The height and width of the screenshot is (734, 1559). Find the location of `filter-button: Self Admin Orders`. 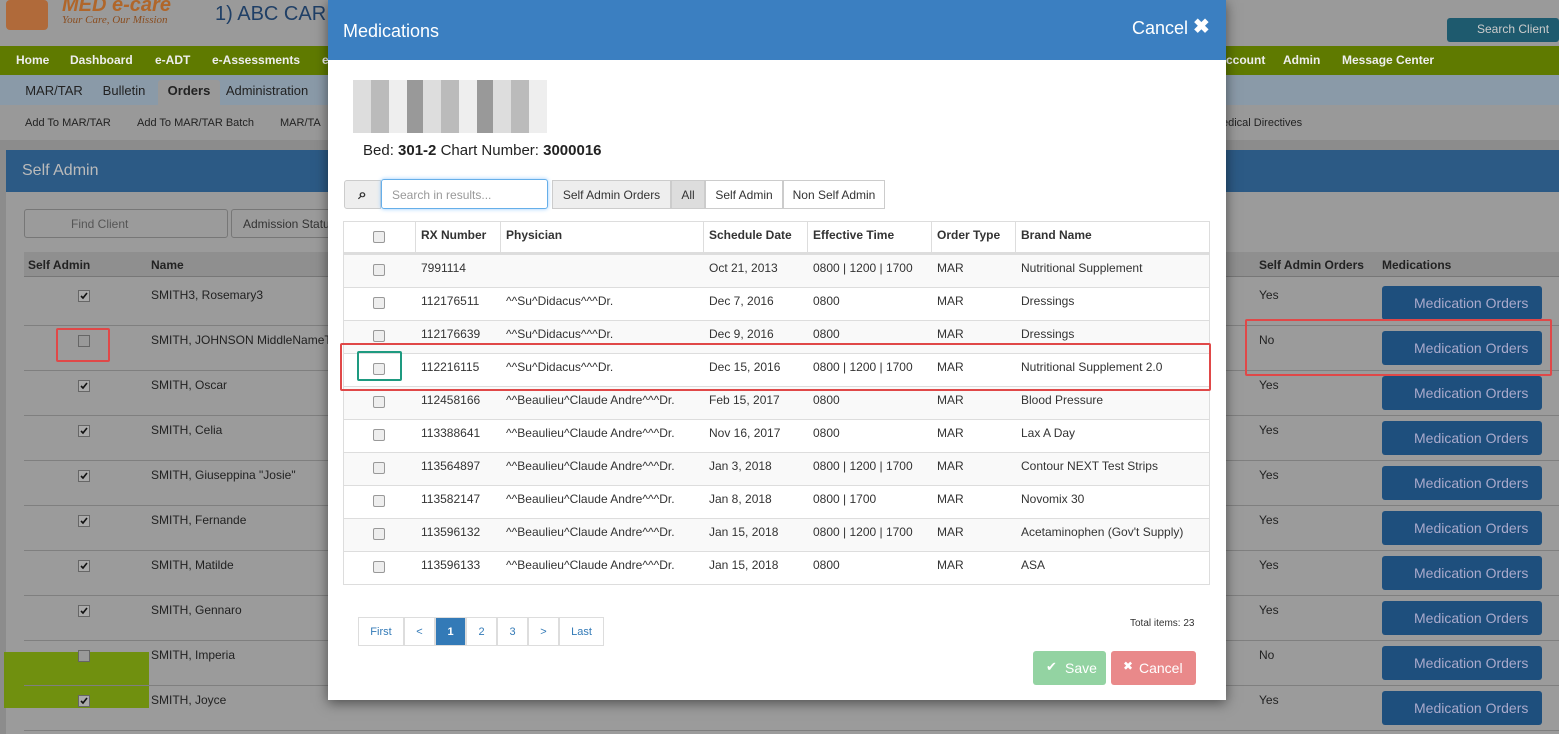

filter-button: Self Admin Orders is located at coordinates (611, 194).